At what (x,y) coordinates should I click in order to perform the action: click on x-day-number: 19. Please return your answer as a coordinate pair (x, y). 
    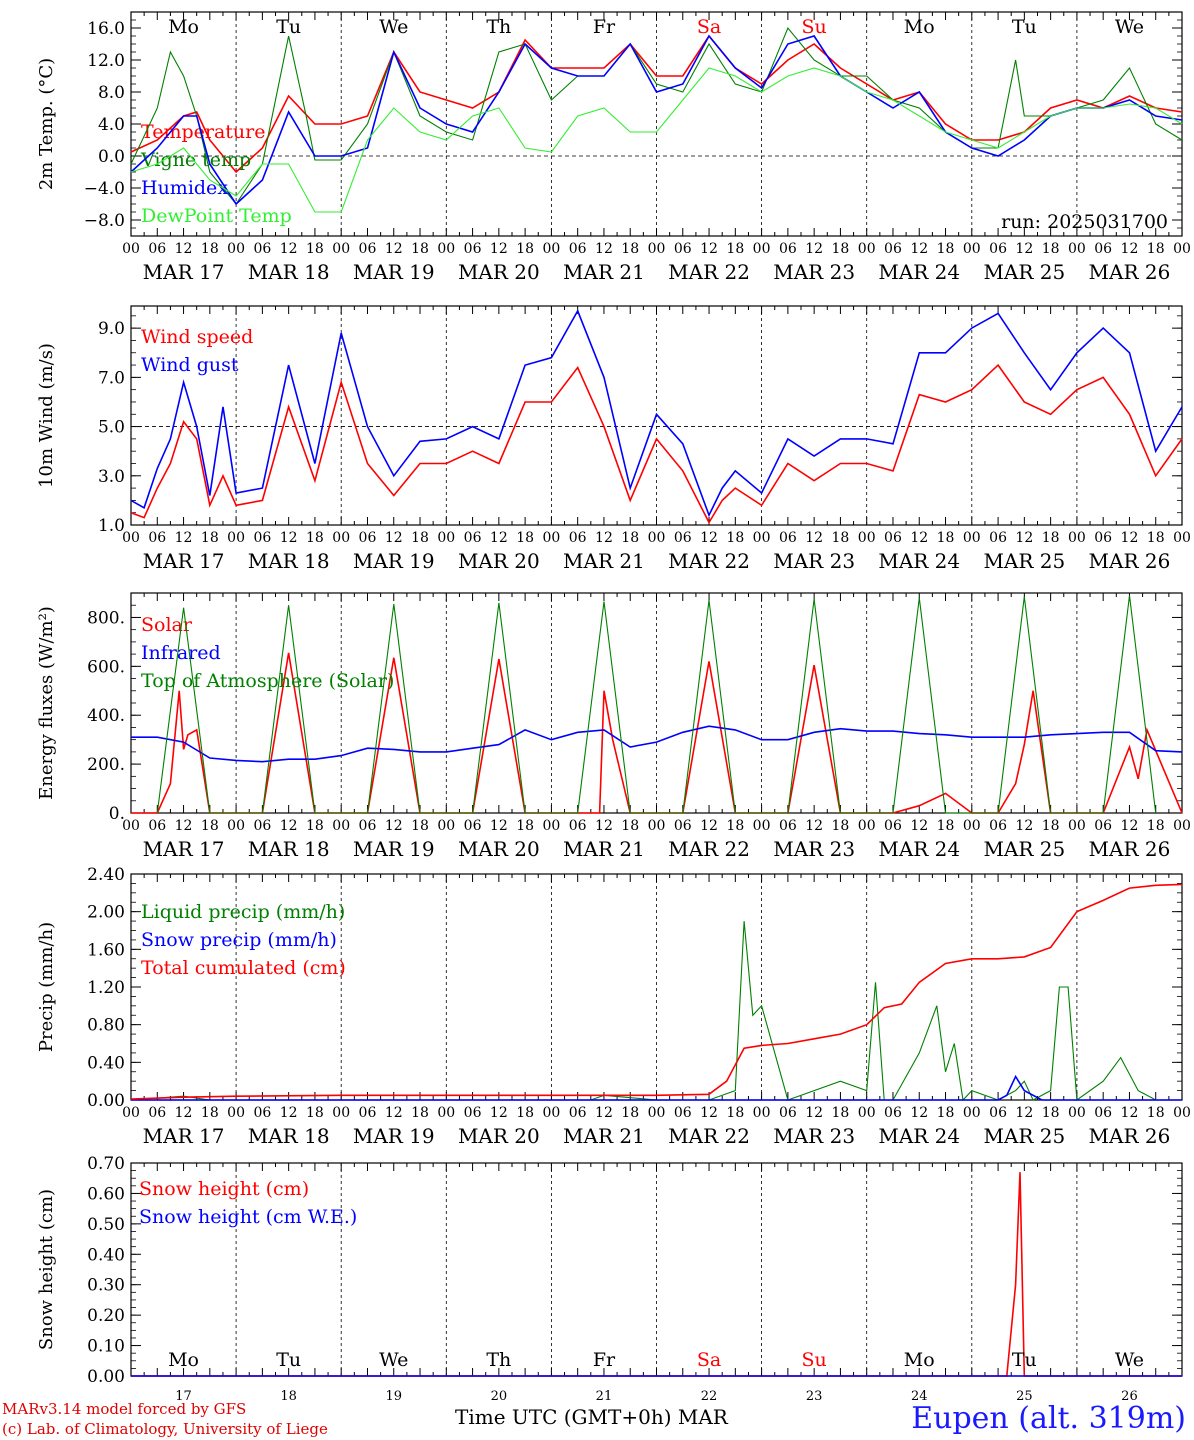
    Looking at the image, I should click on (393, 1396).